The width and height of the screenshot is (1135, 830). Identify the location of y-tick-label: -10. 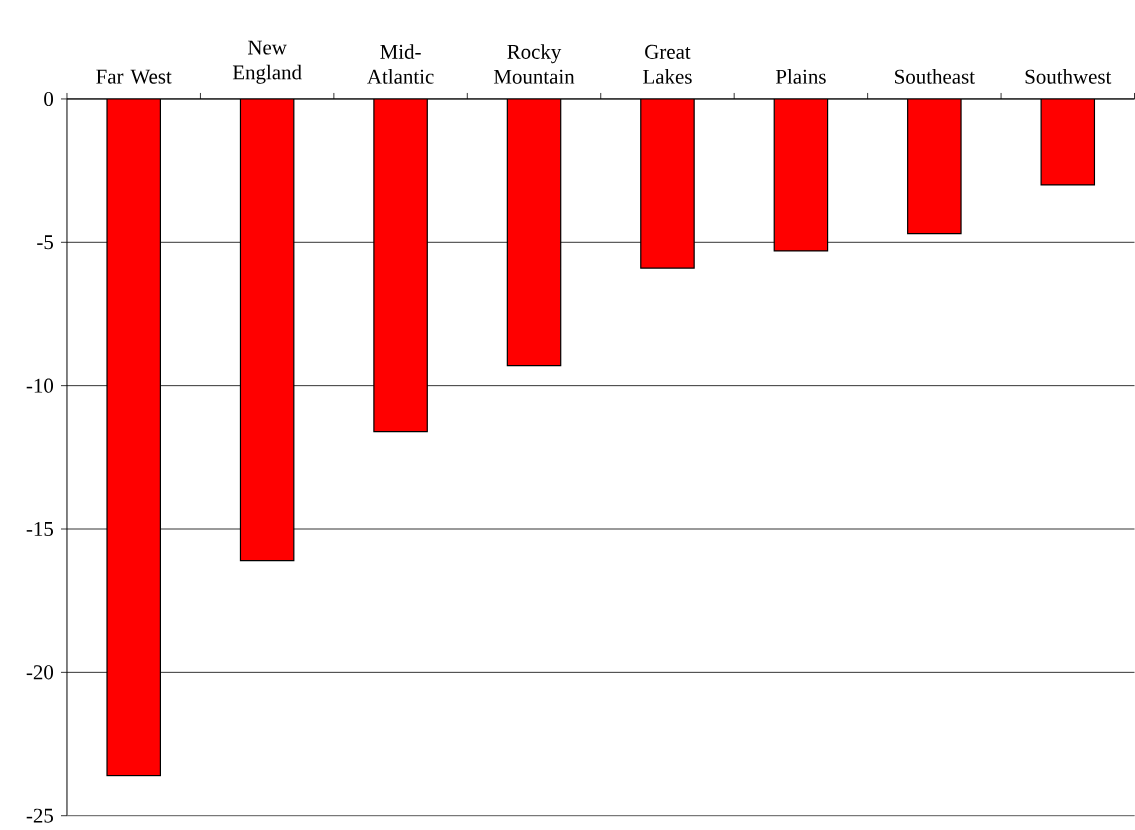
(40, 385).